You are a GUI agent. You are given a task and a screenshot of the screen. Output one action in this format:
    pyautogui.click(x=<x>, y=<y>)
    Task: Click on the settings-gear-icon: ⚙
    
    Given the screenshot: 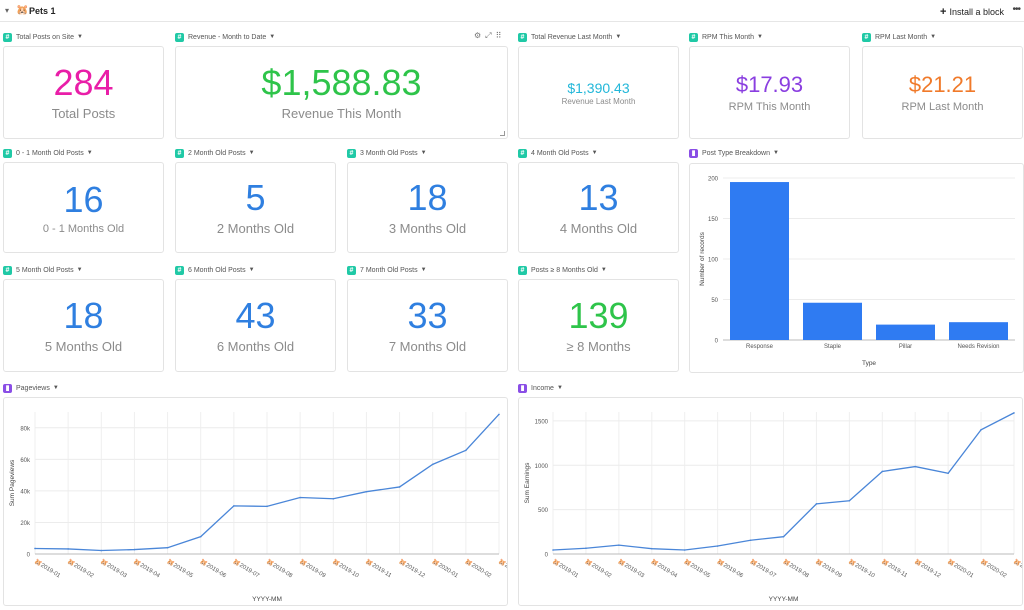 What is the action you would take?
    pyautogui.click(x=480, y=35)
    